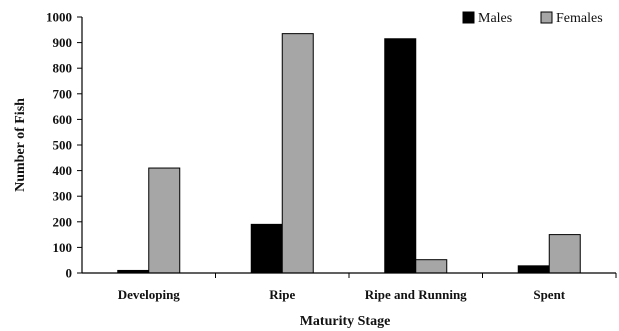 The width and height of the screenshot is (619, 331). Describe the element at coordinates (579, 18) in the screenshot. I see `legend-label-females: Females` at that location.